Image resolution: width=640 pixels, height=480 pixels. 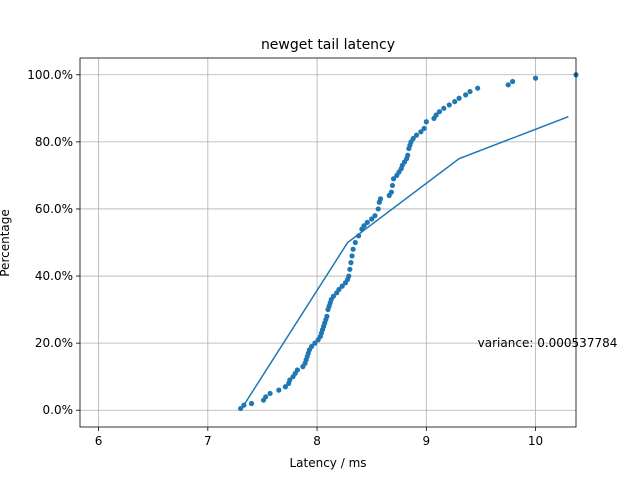 What do you see at coordinates (6, 243) in the screenshot?
I see `y-axis-label: Percentage` at bounding box center [6, 243].